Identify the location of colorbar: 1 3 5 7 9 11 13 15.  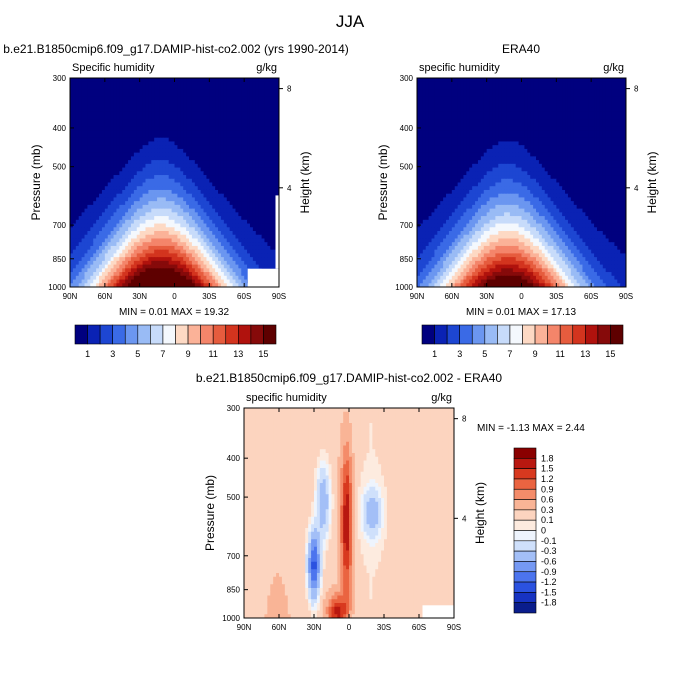
(175, 341).